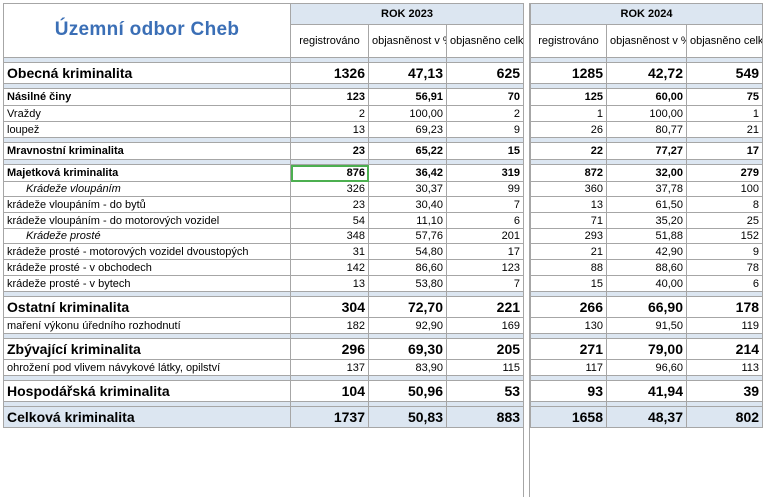 Image resolution: width=765 pixels, height=500 pixels. What do you see at coordinates (407, 73) in the screenshot?
I see `value-cell-2023: 47,13` at bounding box center [407, 73].